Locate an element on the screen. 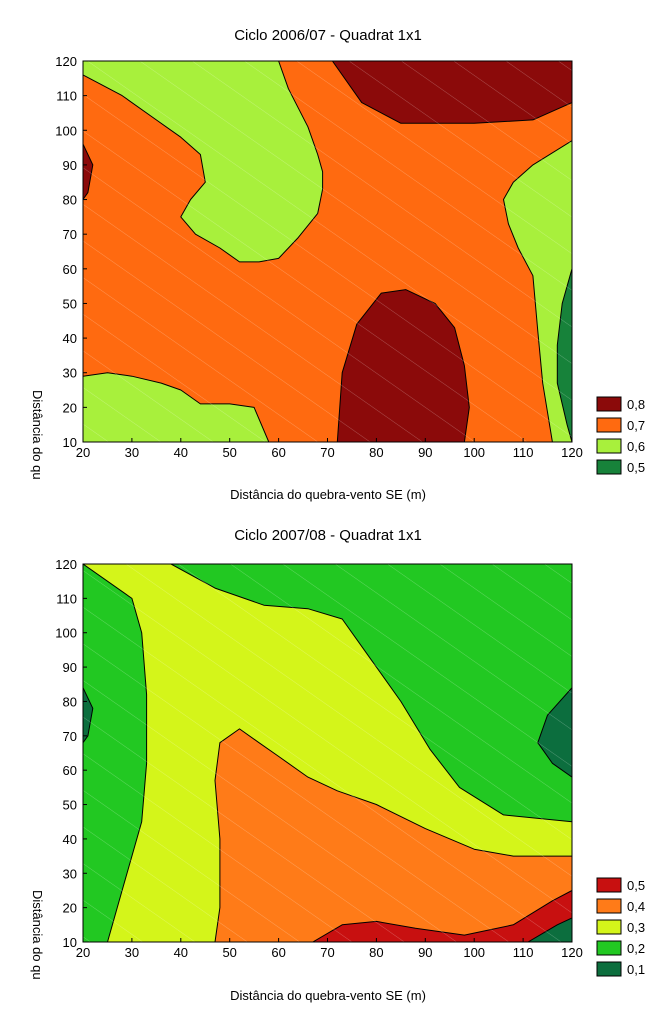  chart-title: Ciclo 2006/07 - Quadrat 1x1 is located at coordinates (328, 35).